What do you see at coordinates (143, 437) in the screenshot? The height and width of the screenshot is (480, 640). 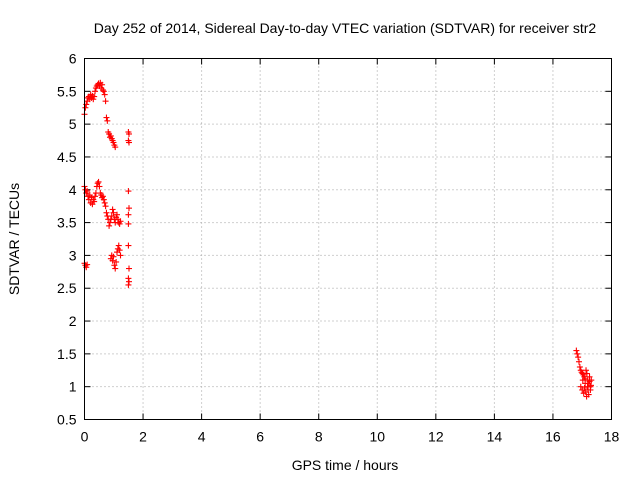 I see `x-tick-label: 2` at bounding box center [143, 437].